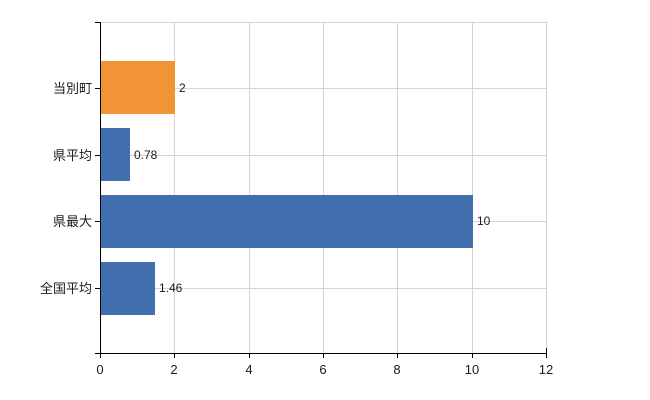  I want to click on x-axis-line, so click(321, 353).